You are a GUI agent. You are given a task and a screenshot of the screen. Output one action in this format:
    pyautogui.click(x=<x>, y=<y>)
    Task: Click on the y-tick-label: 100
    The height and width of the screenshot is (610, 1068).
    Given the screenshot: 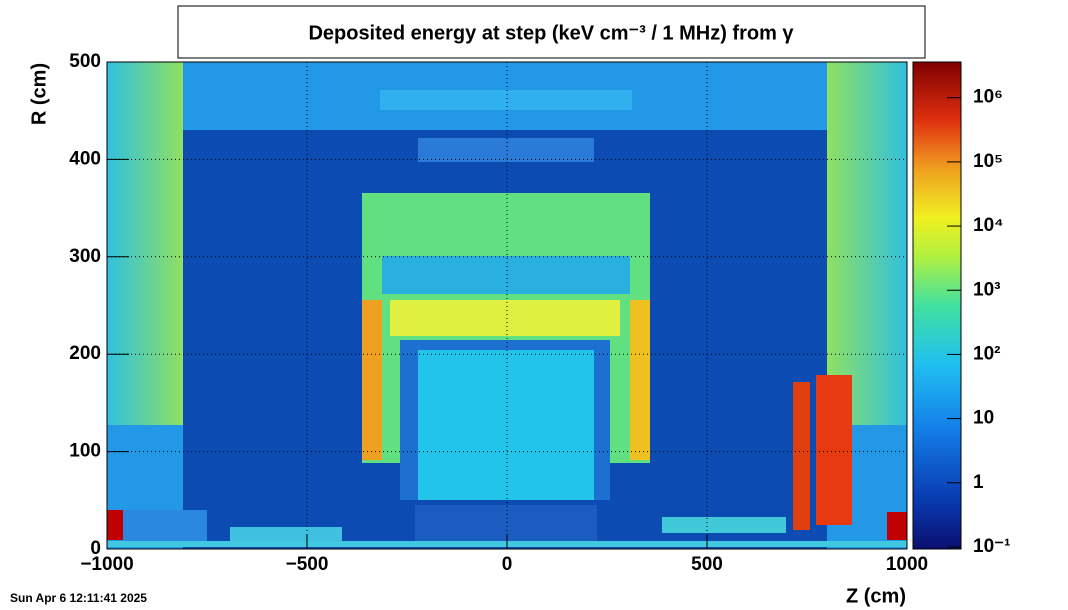 What is the action you would take?
    pyautogui.click(x=85, y=451)
    